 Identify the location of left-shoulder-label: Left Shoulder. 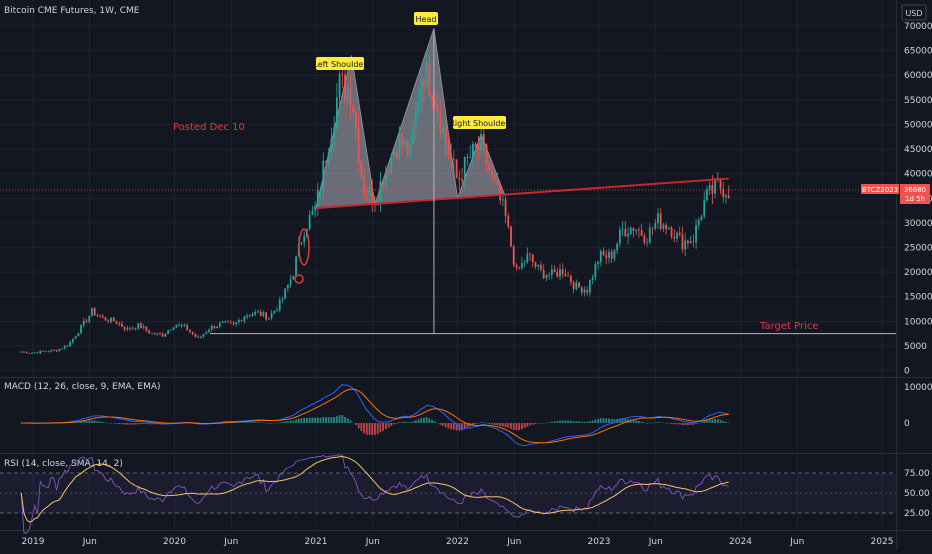
(340, 64).